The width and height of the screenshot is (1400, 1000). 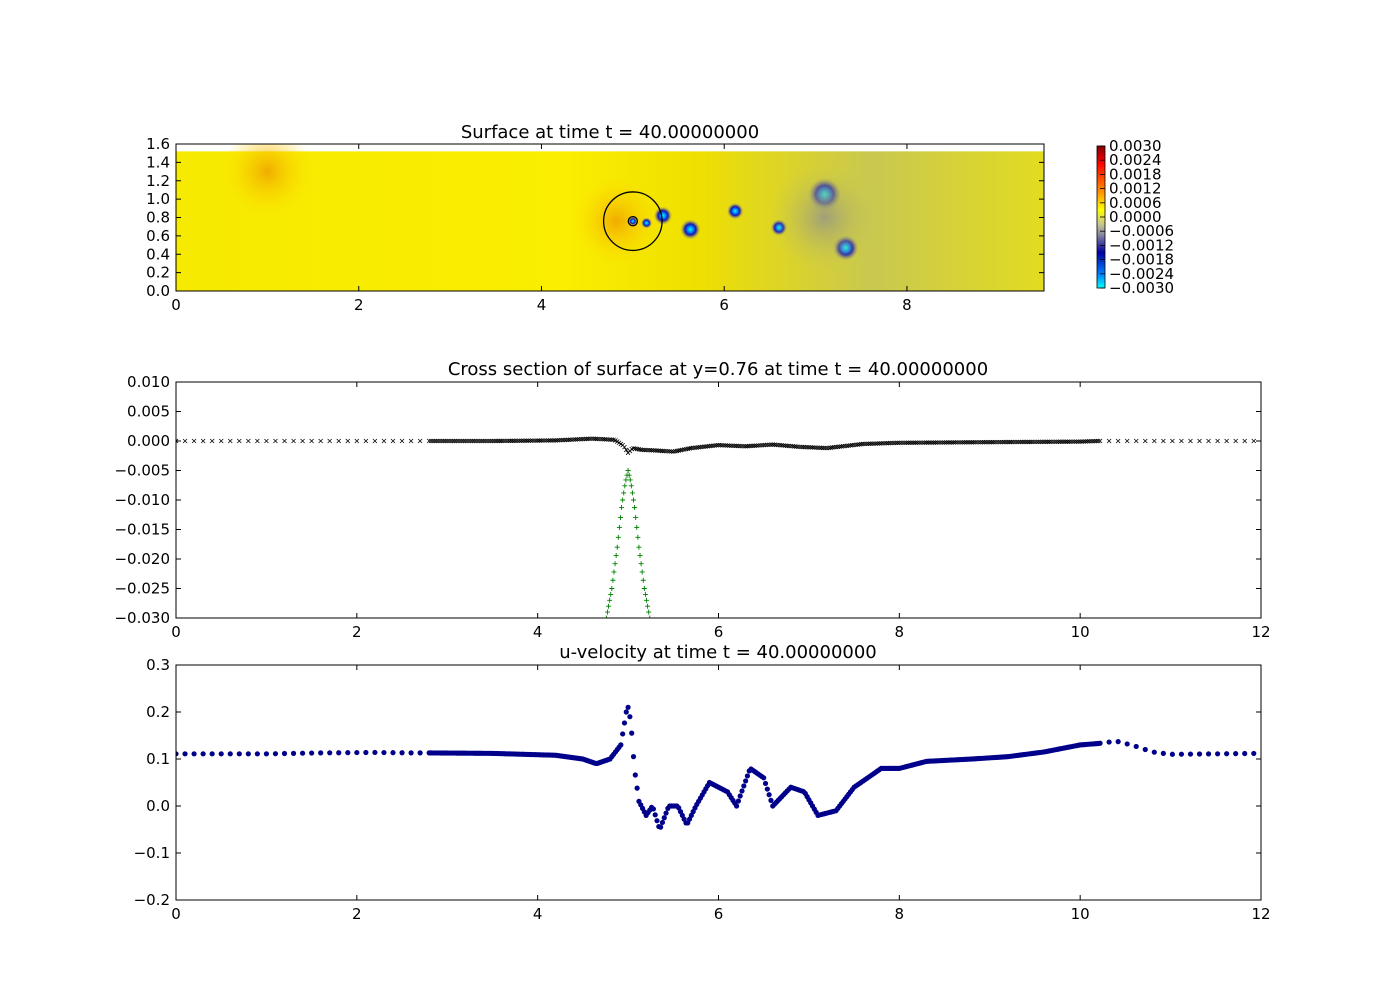 What do you see at coordinates (538, 914) in the screenshot?
I see `x-tick-label: 4` at bounding box center [538, 914].